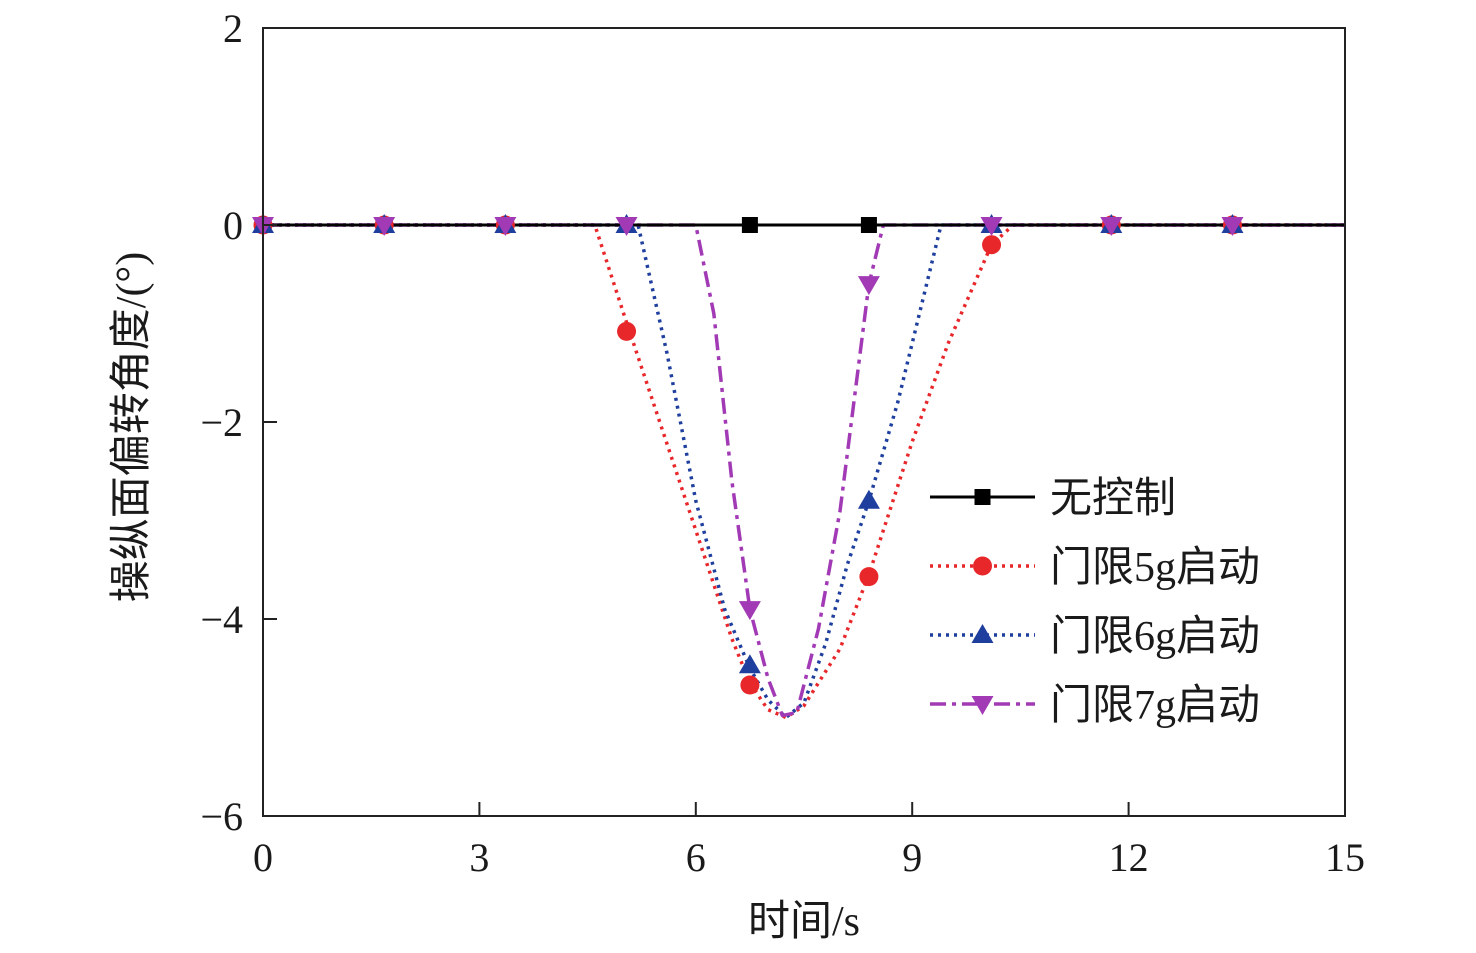 The width and height of the screenshot is (1476, 953). I want to click on legend-item: 门限6g启动, so click(1095, 637).